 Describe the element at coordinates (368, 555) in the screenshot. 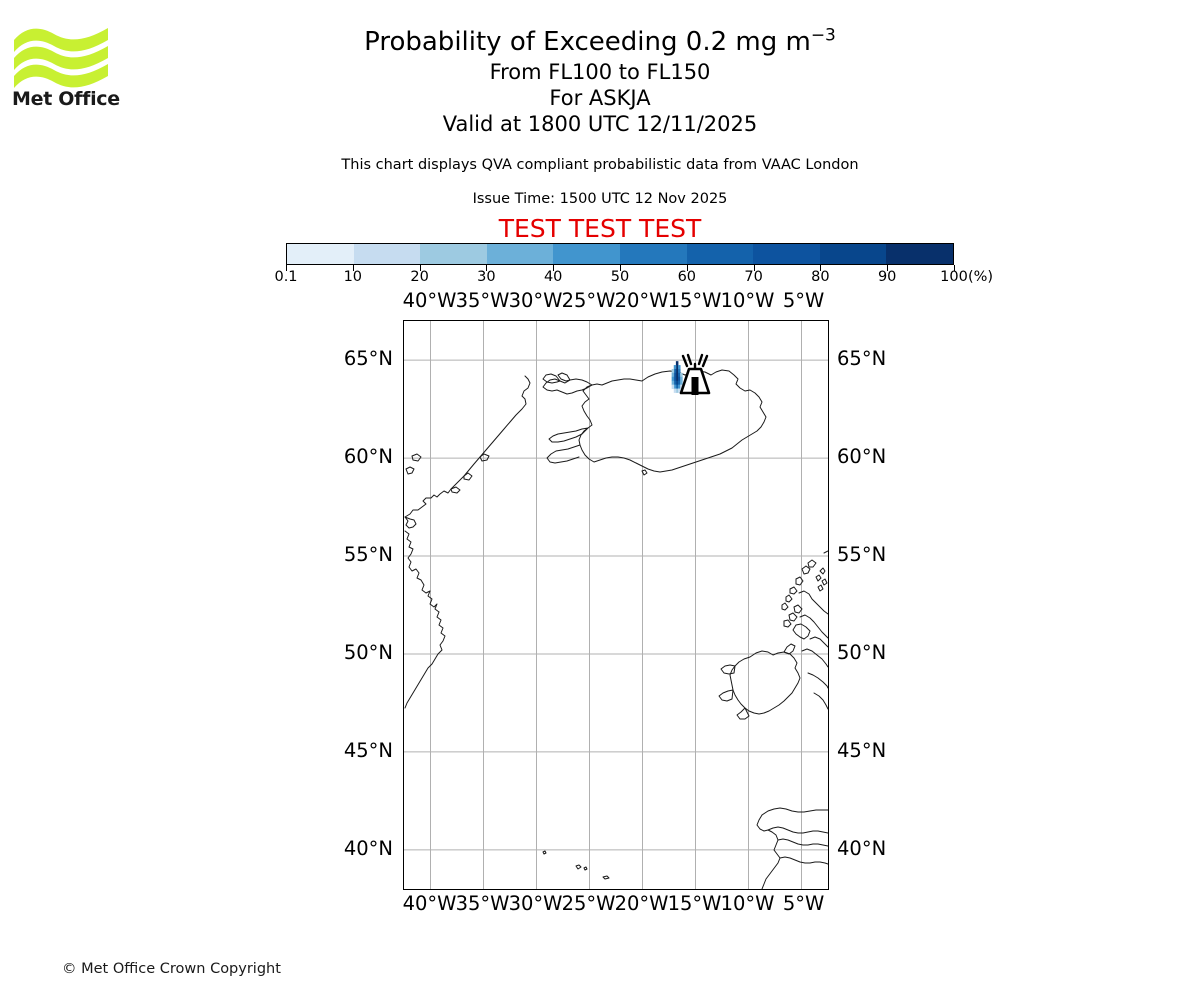

I see `latitude-label-left-55: 55°N` at that location.